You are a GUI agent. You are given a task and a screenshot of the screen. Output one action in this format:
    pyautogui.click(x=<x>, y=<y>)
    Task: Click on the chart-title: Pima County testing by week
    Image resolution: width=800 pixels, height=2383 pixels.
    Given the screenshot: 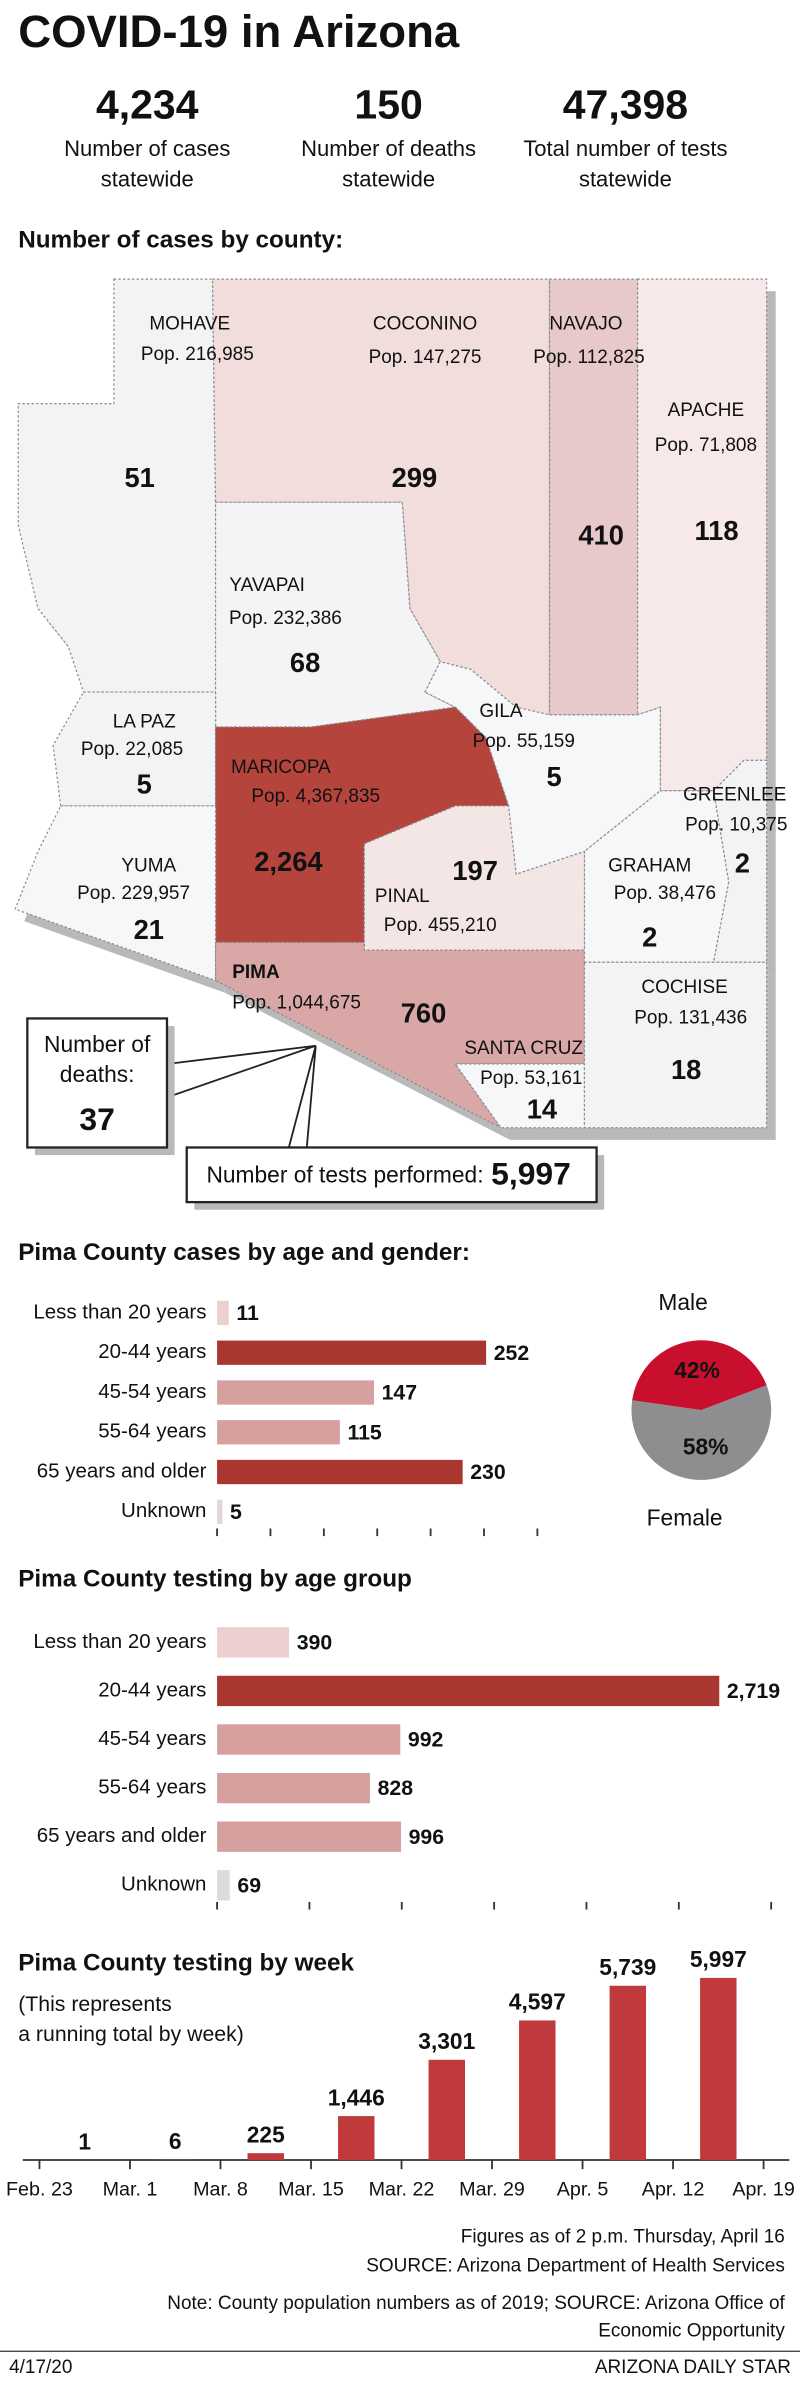 What is the action you would take?
    pyautogui.click(x=186, y=1963)
    